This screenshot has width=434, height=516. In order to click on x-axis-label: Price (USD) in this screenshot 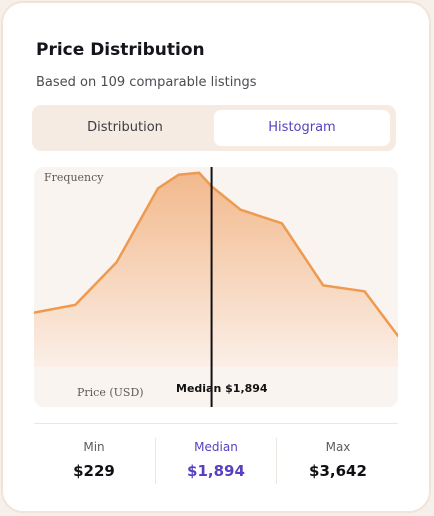, I will do `click(110, 392)`.